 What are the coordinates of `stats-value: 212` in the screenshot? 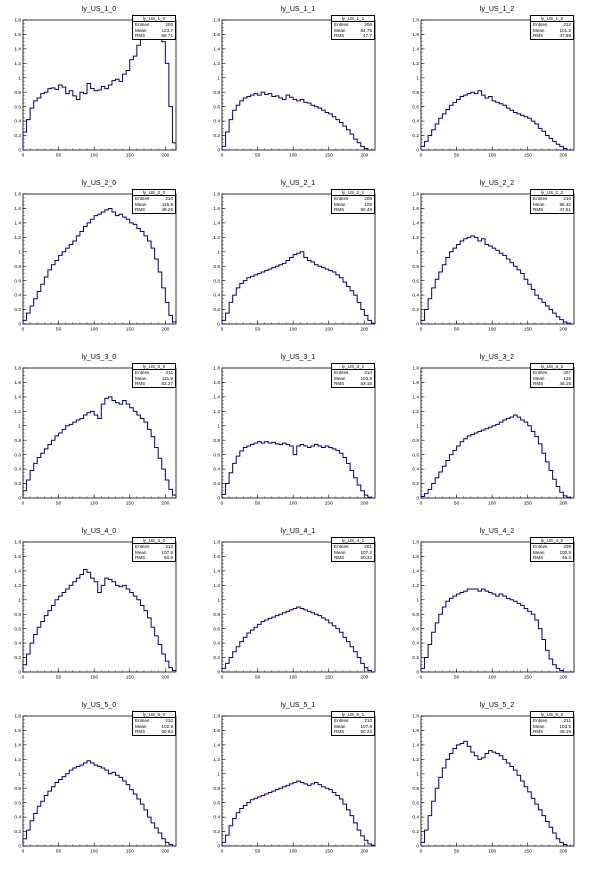 It's located at (567, 25).